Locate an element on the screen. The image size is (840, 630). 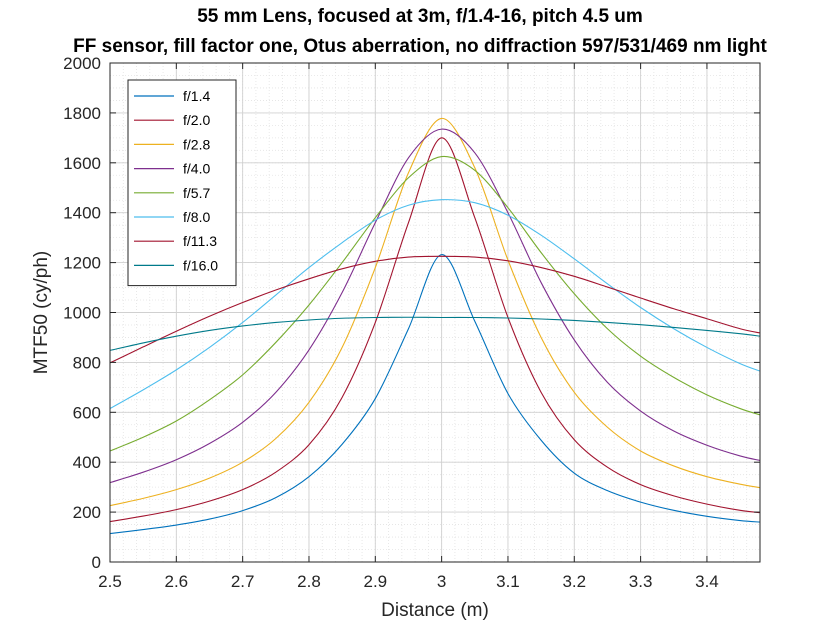
y-tick-label: 1200 is located at coordinates (82, 263).